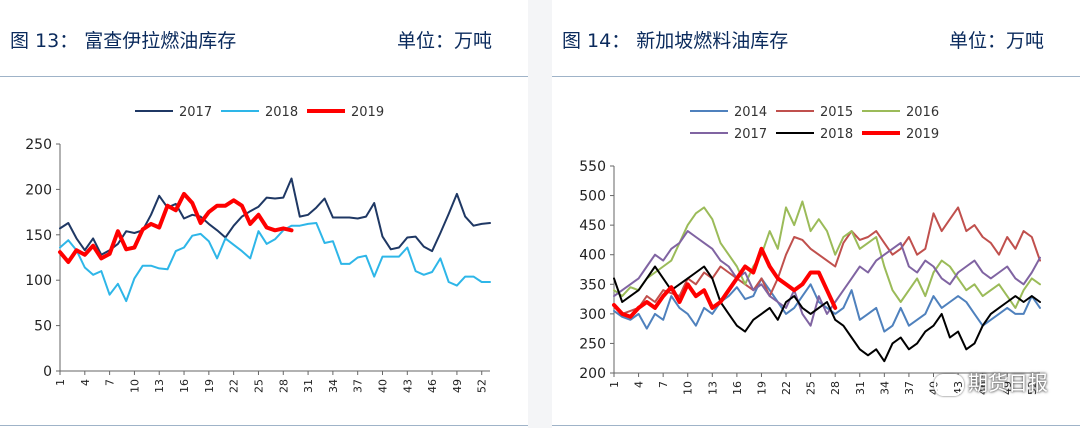  I want to click on y-tick-label: 500, so click(592, 197).